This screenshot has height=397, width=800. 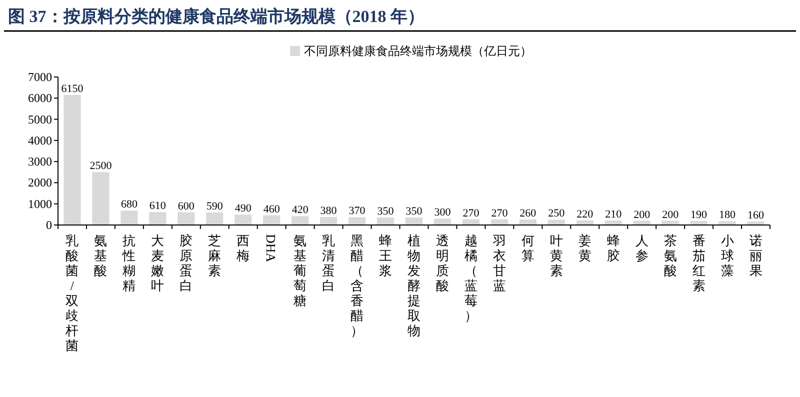 I want to click on data-label: 370, so click(x=357, y=211).